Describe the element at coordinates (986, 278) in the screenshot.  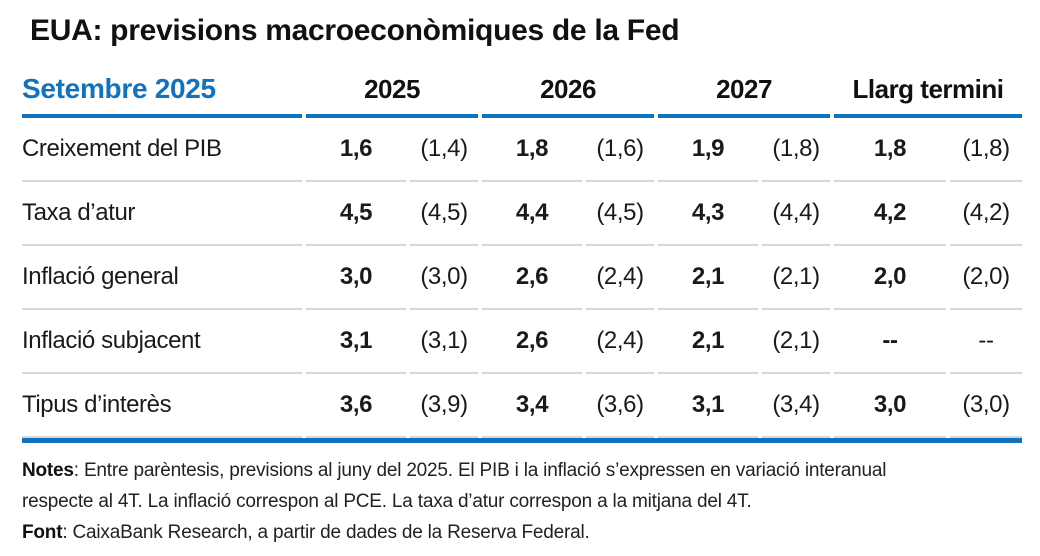
I see `value-previous: (2,0)` at that location.